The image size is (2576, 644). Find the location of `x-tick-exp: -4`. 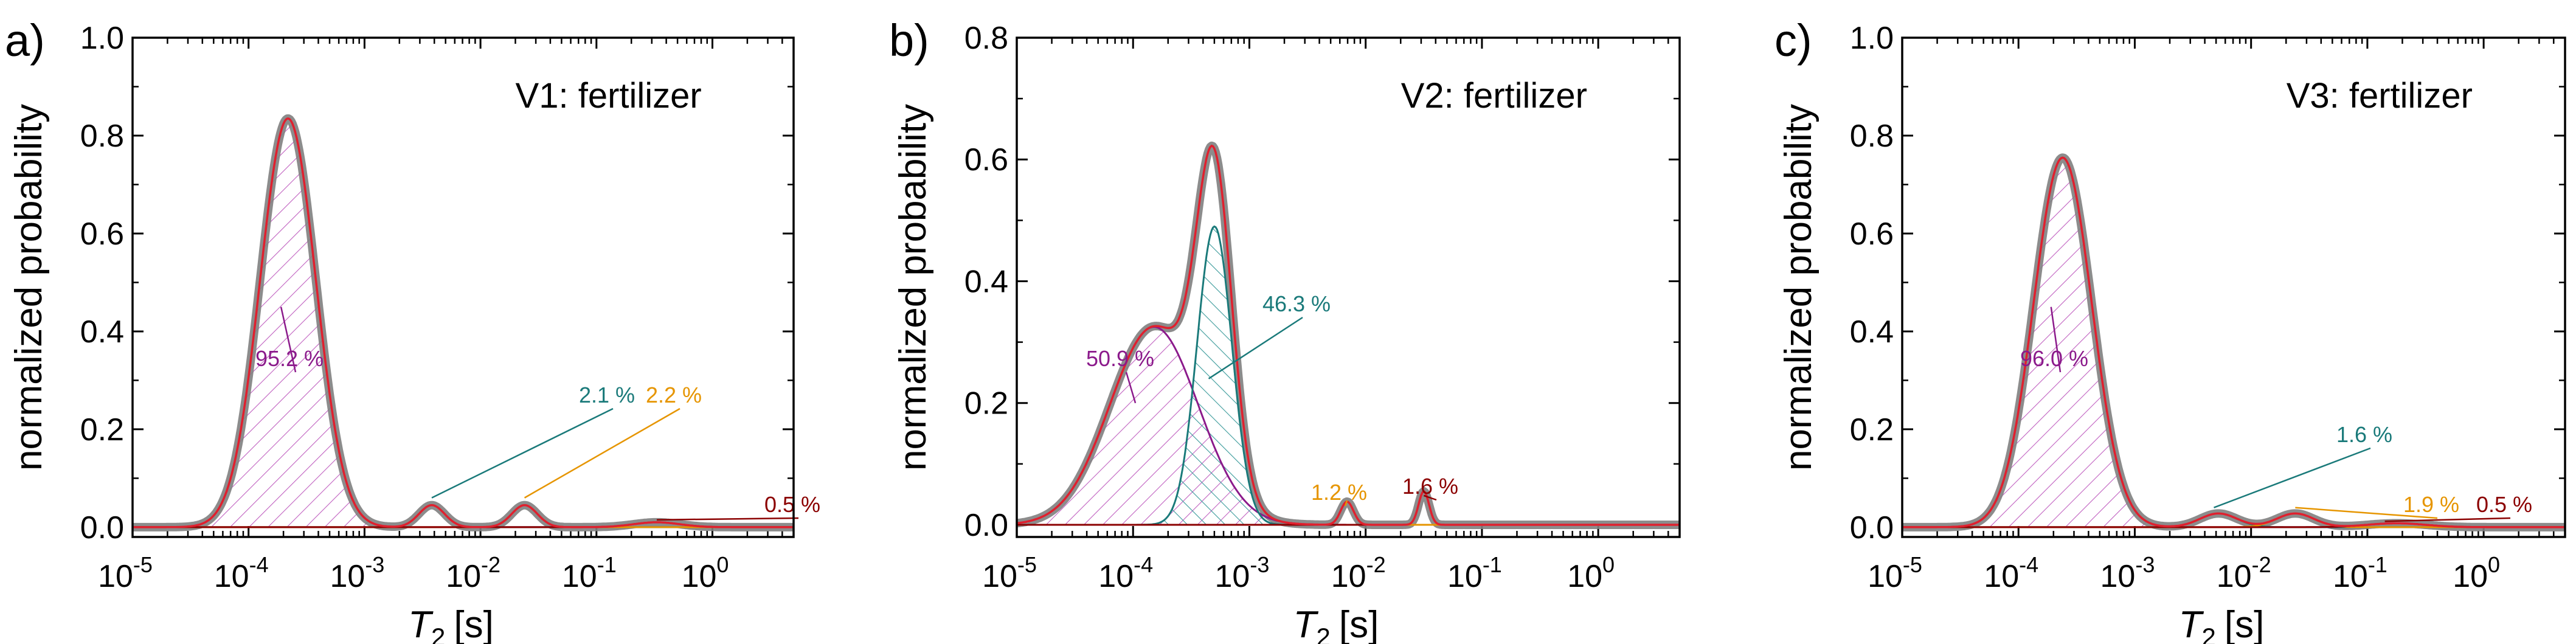

x-tick-exp: -4 is located at coordinates (2028, 564).